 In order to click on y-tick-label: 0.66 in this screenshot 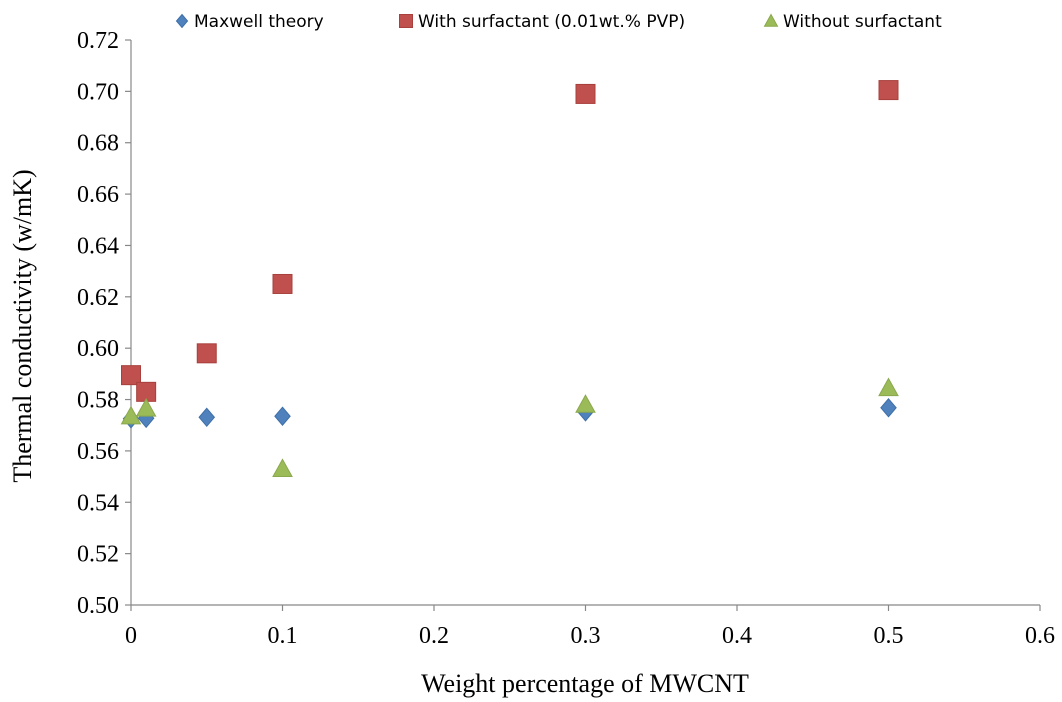, I will do `click(98, 195)`.